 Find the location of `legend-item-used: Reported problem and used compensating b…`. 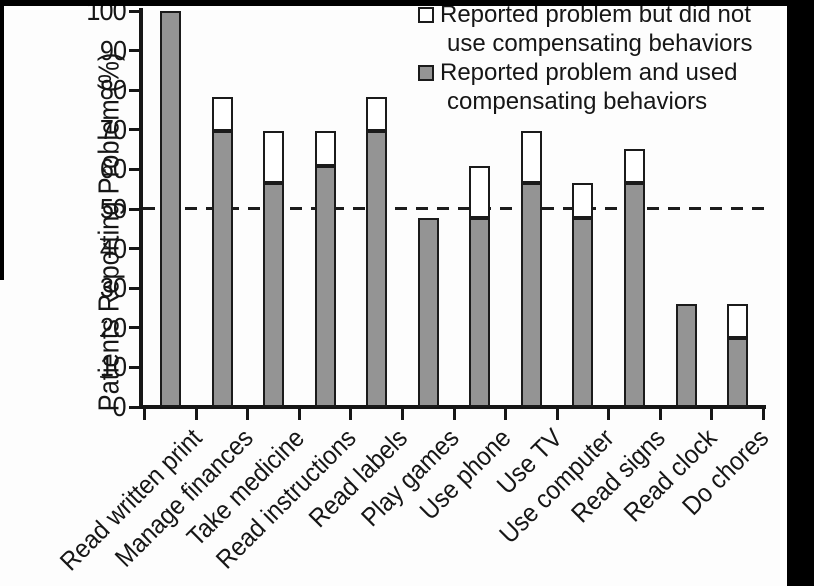

legend-item-used: Reported problem and used compensating b… is located at coordinates (577, 87).